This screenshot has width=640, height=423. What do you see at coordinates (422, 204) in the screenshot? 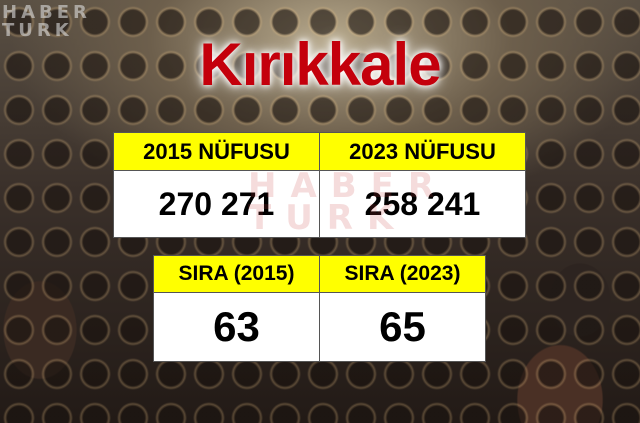
I see `value-2023-population: 258 241` at bounding box center [422, 204].